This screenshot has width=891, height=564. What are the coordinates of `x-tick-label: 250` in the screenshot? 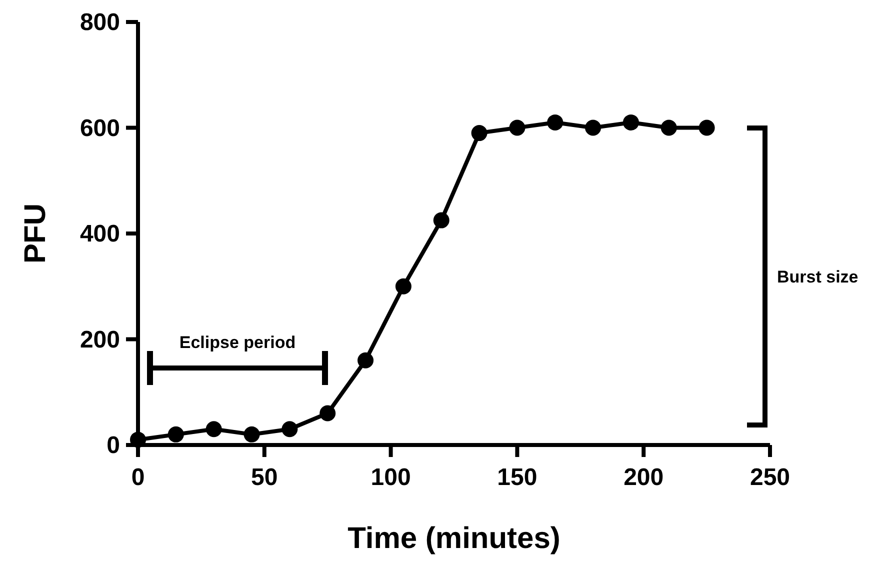 It's located at (770, 477).